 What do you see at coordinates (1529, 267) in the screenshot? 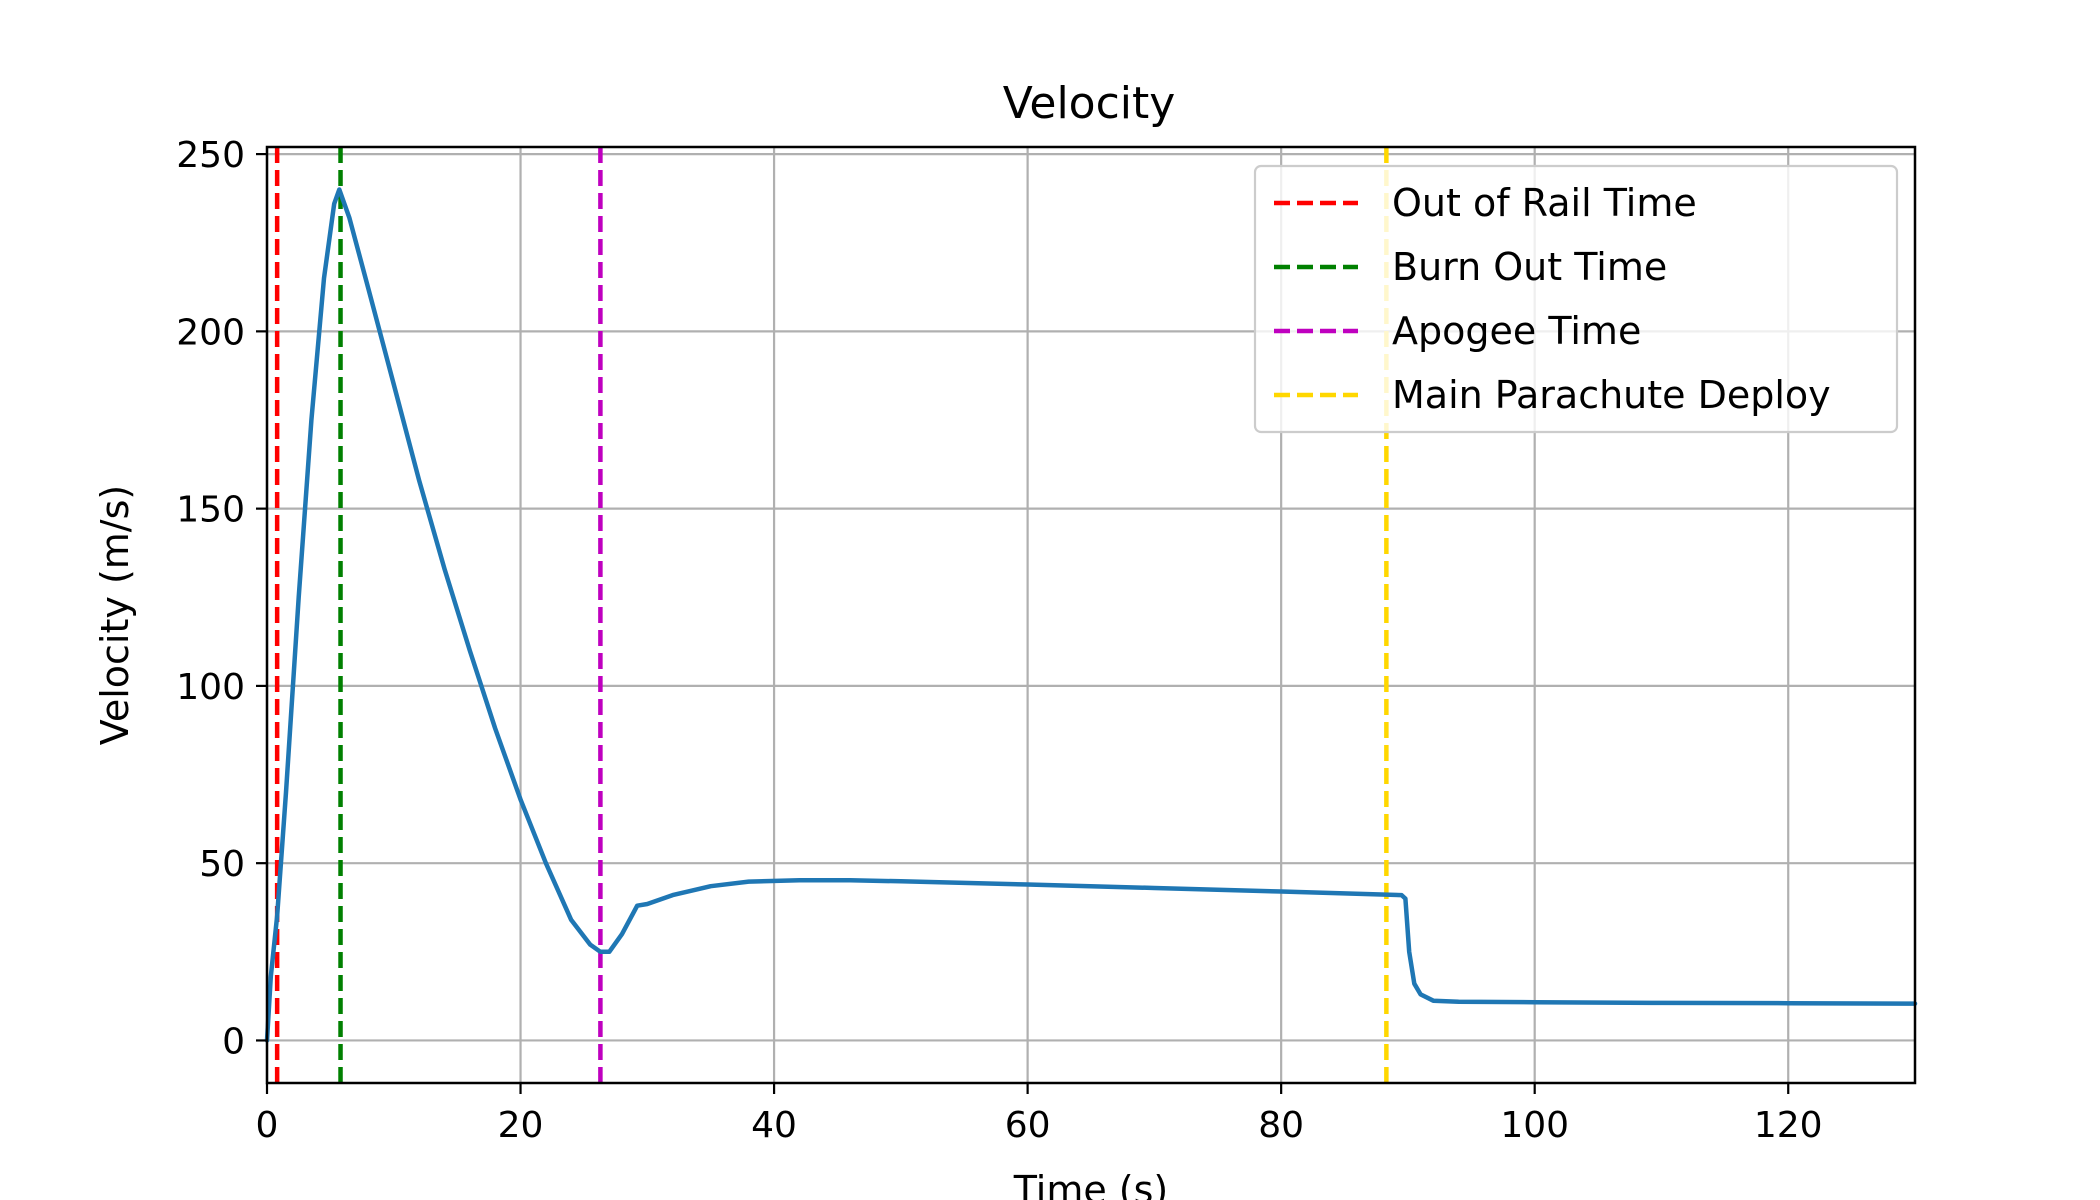
I see `legend-label: Burn Out Time` at bounding box center [1529, 267].